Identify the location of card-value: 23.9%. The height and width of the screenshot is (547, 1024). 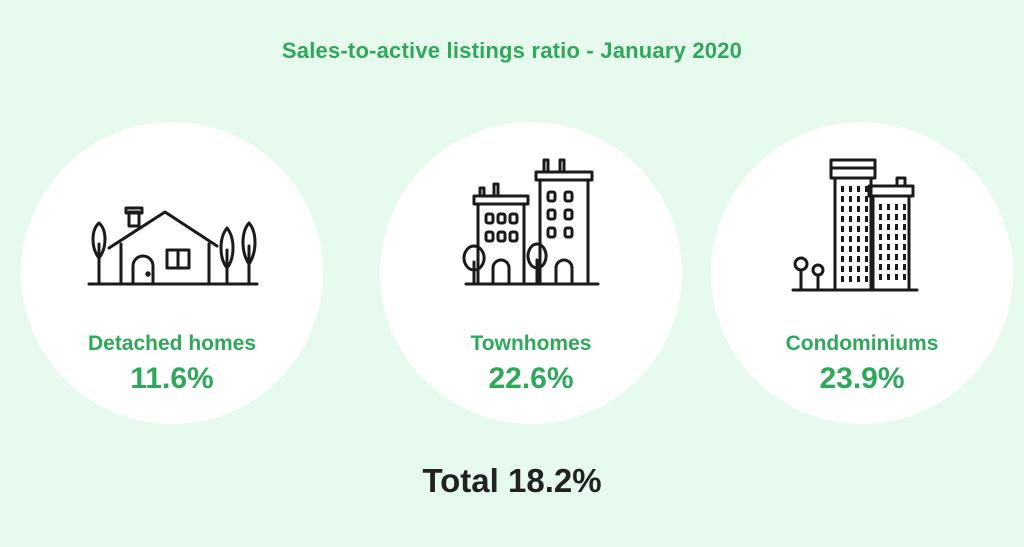
(862, 378).